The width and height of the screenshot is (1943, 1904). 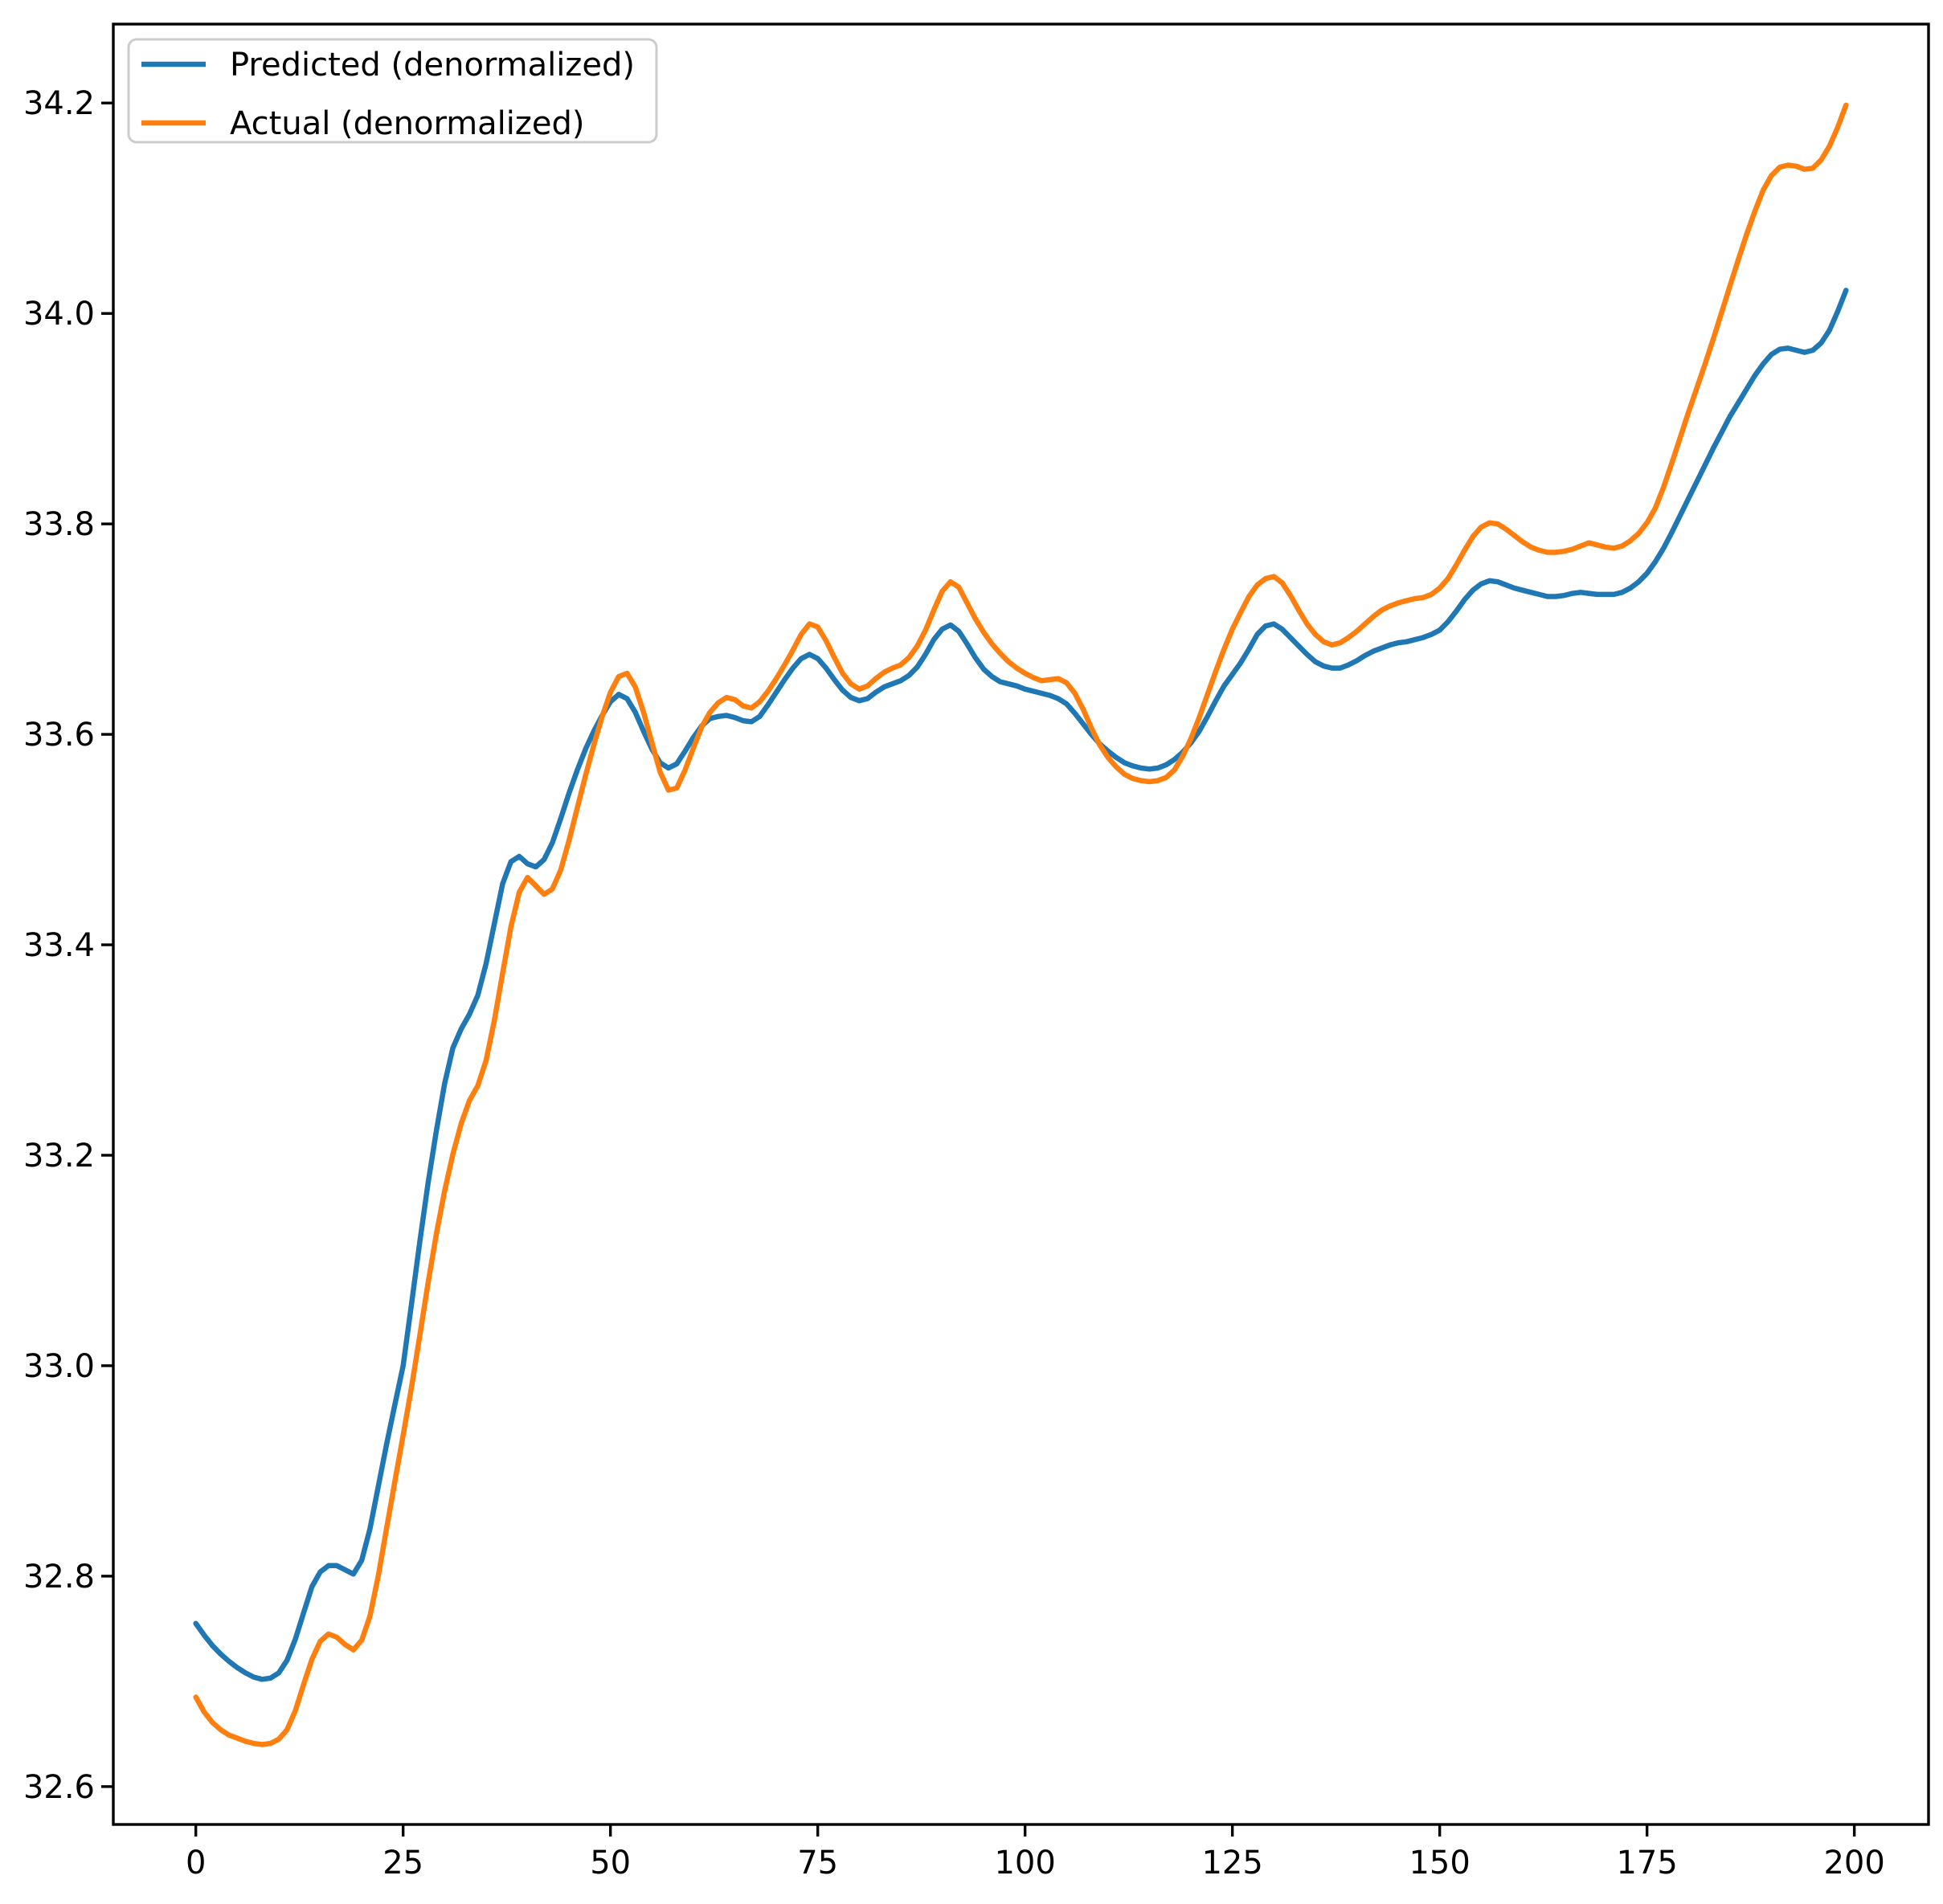 I want to click on legend-box, so click(x=392, y=91).